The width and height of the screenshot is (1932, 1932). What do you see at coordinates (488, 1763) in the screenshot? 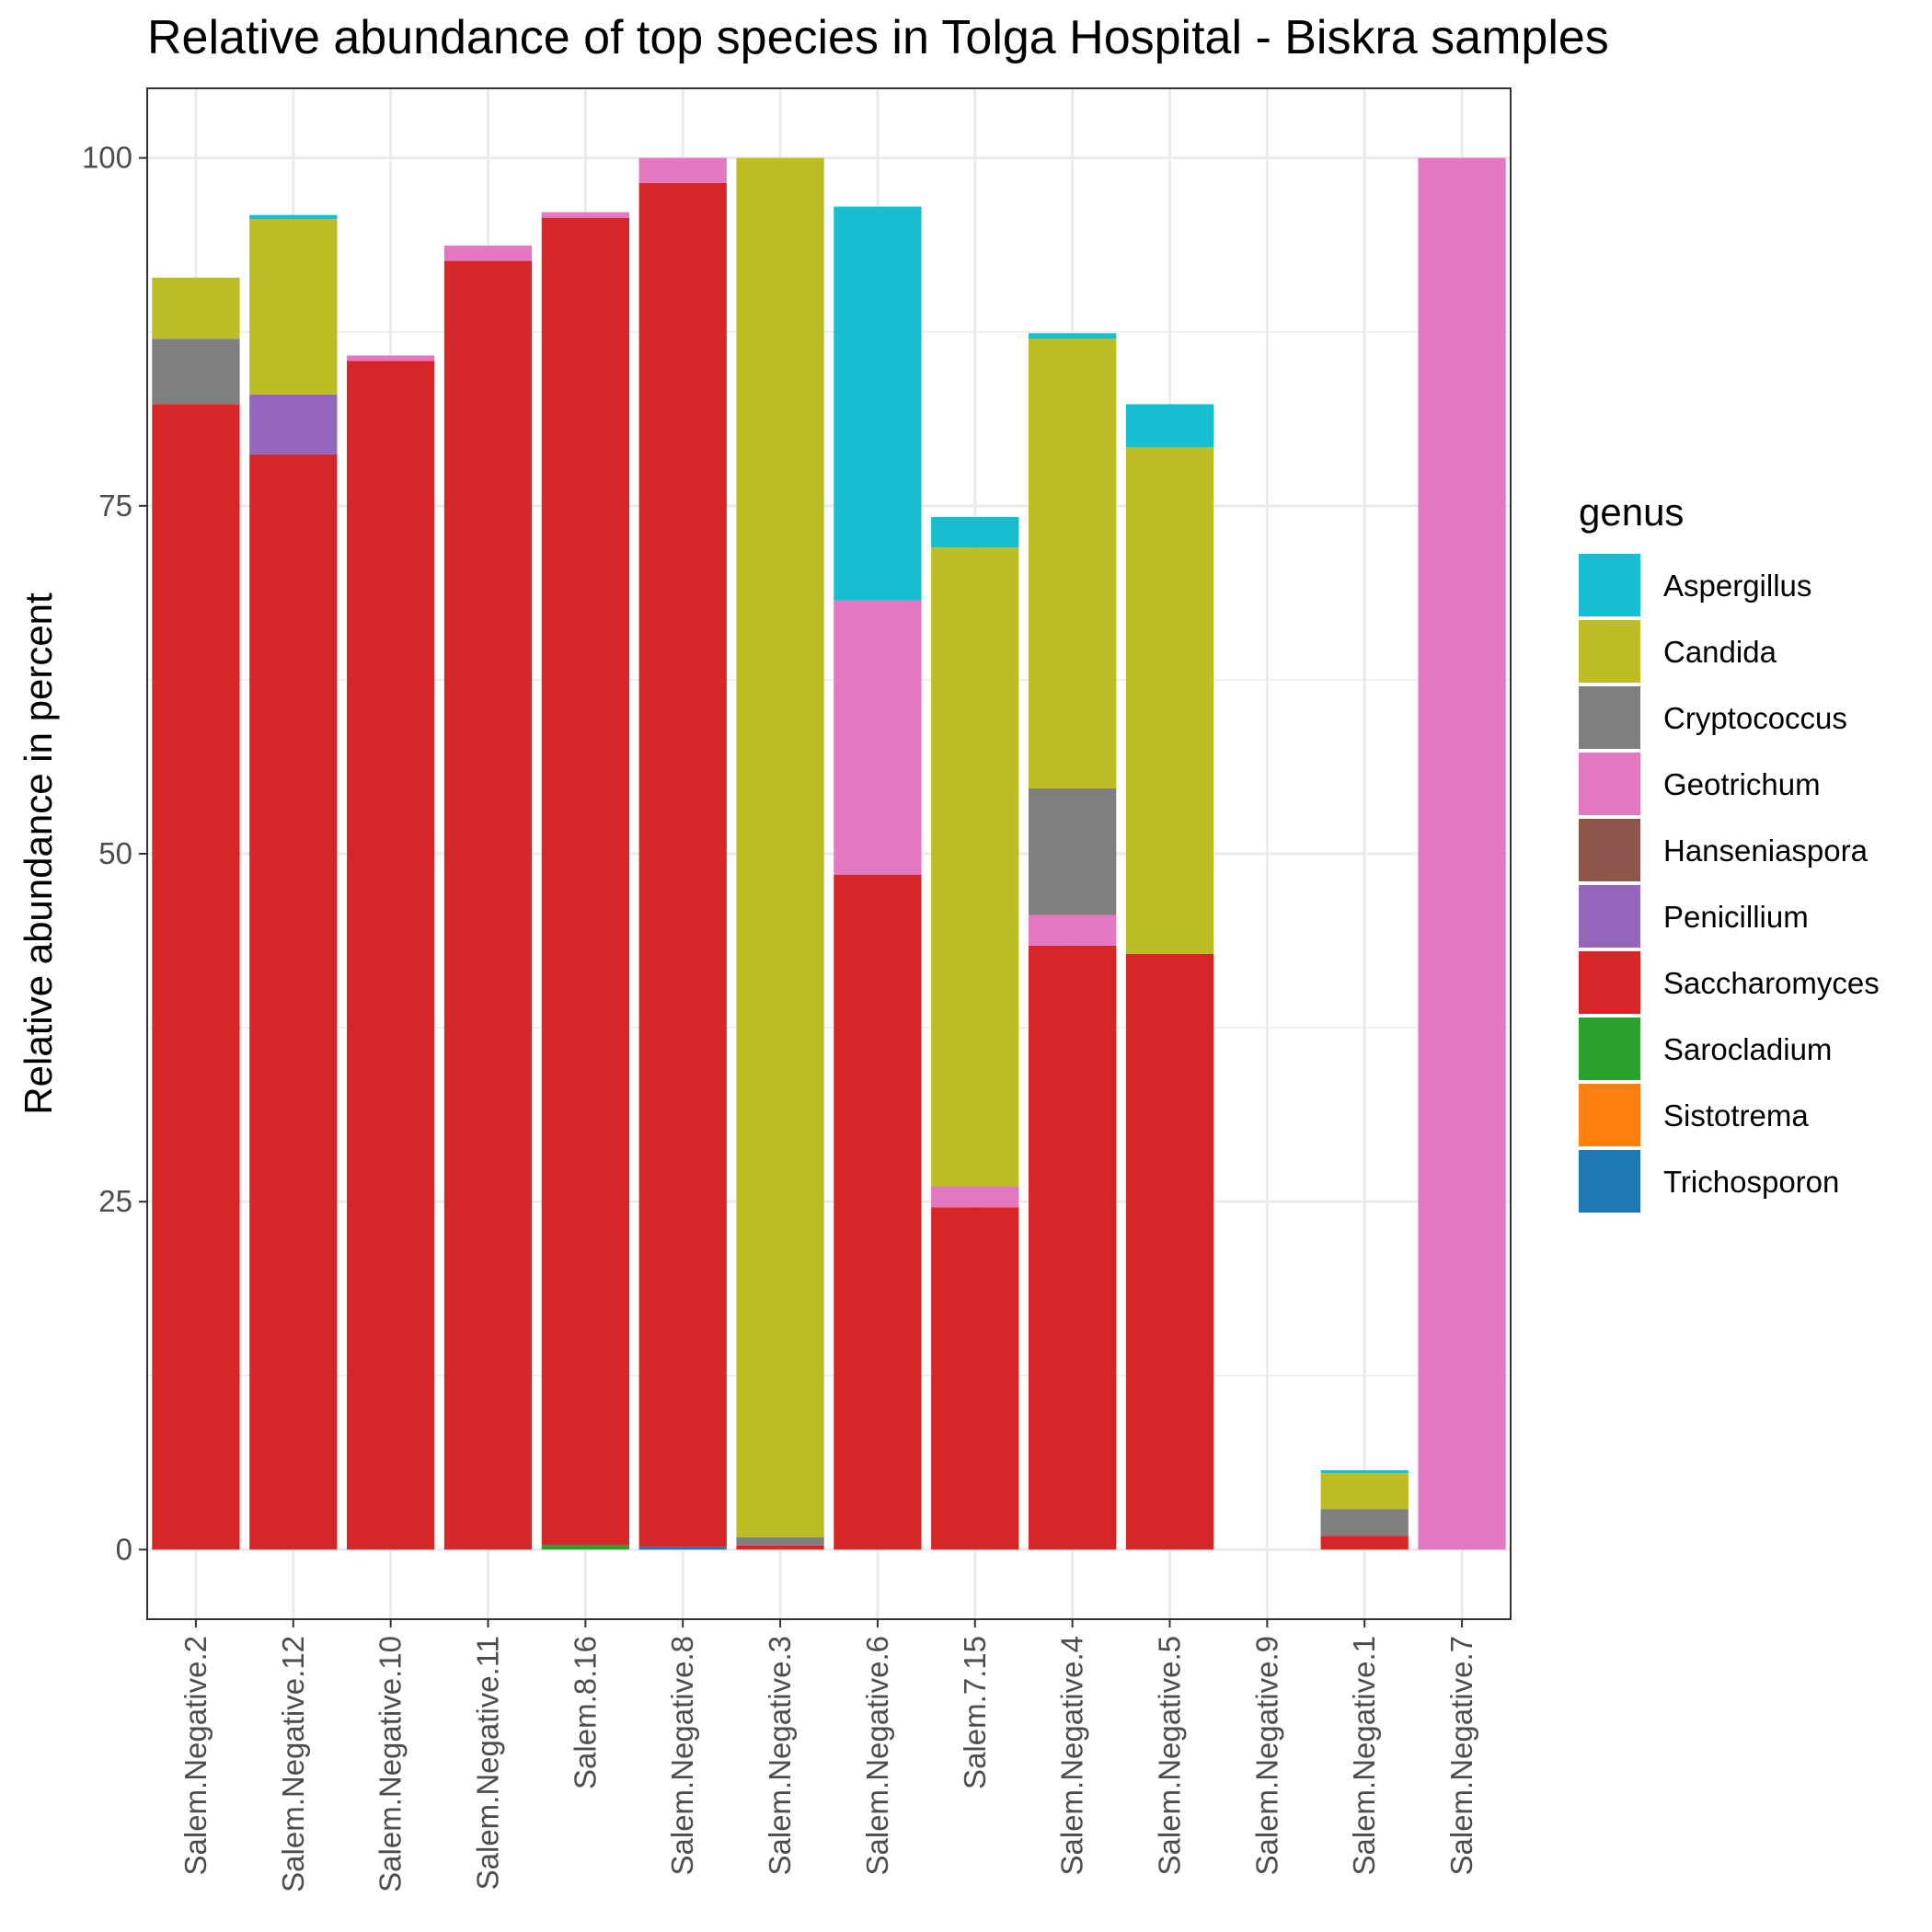
I see `x-tick-label: Salem.Negative.11` at bounding box center [488, 1763].